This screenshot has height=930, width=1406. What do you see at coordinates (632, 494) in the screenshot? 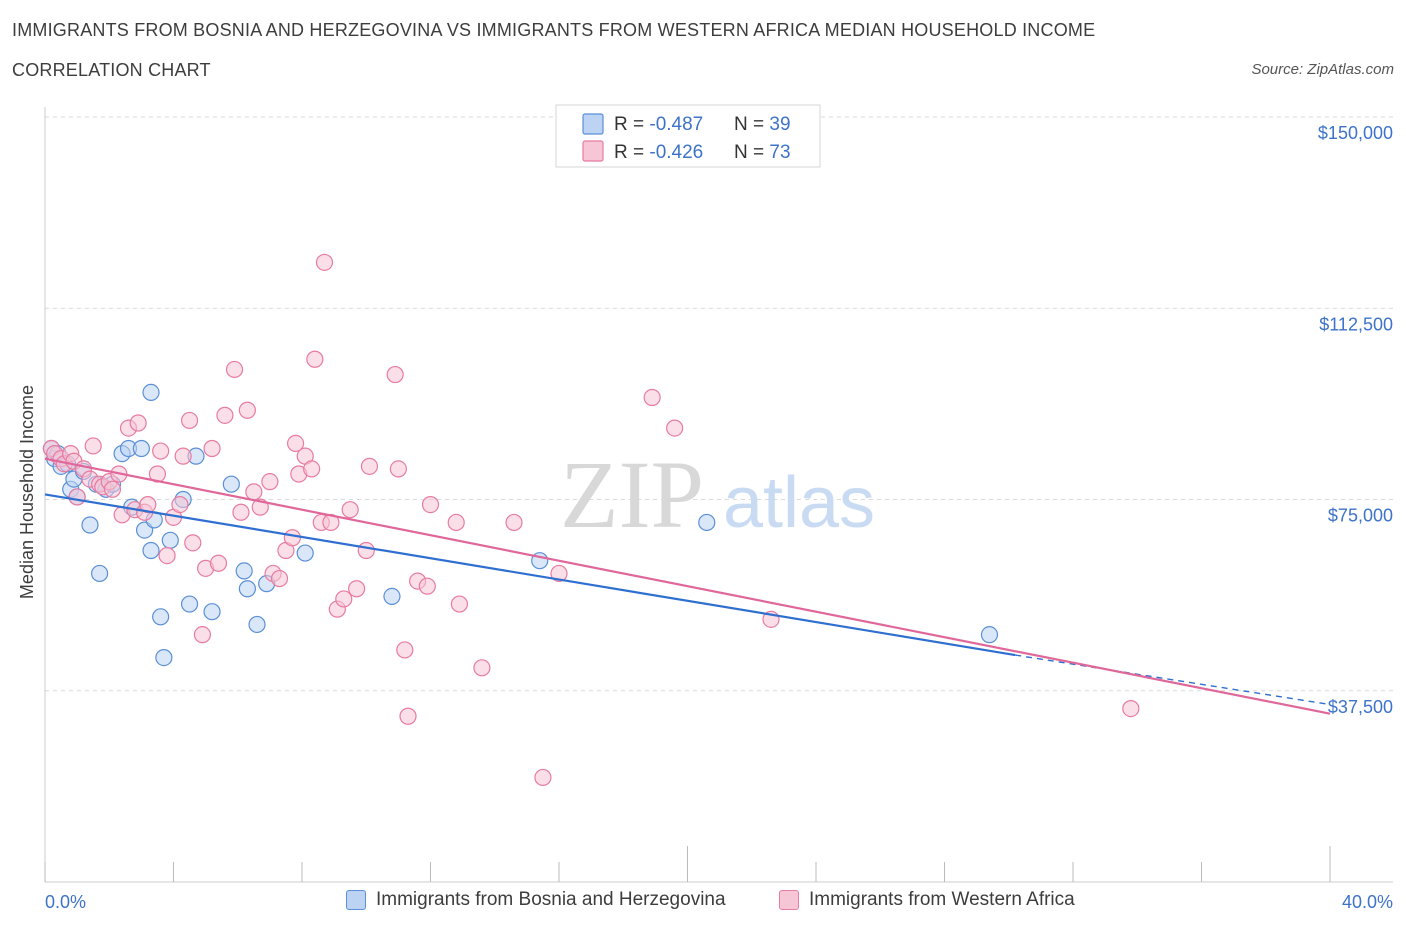
I see `watermark-zip: ZIP` at bounding box center [632, 494].